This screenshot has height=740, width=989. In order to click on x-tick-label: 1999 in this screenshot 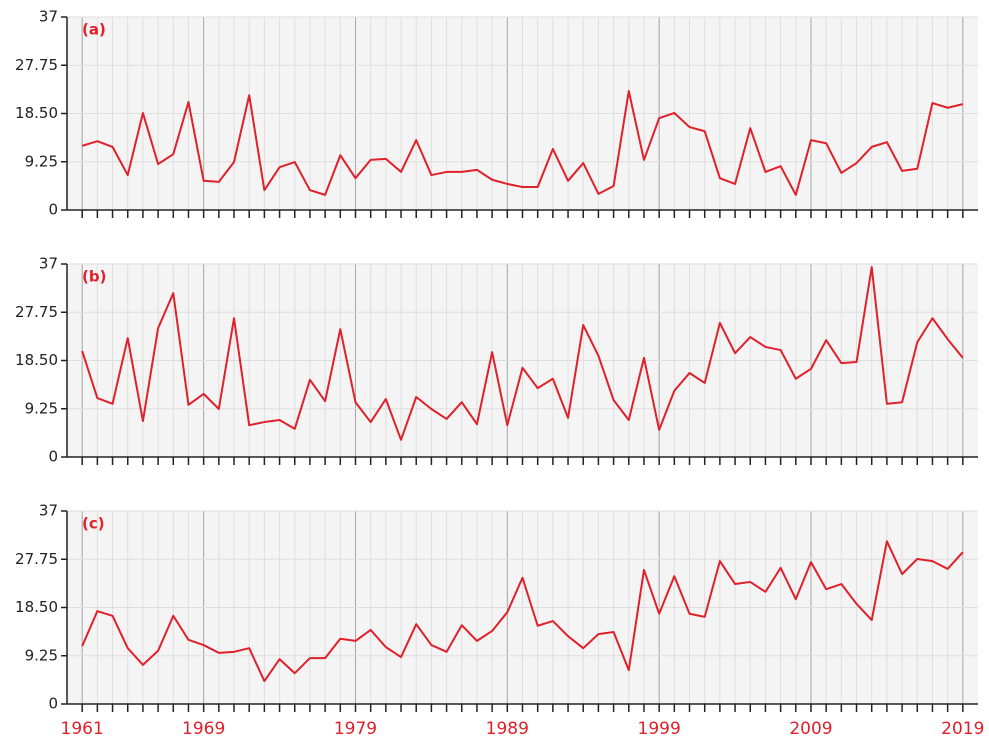, I will do `click(659, 729)`.